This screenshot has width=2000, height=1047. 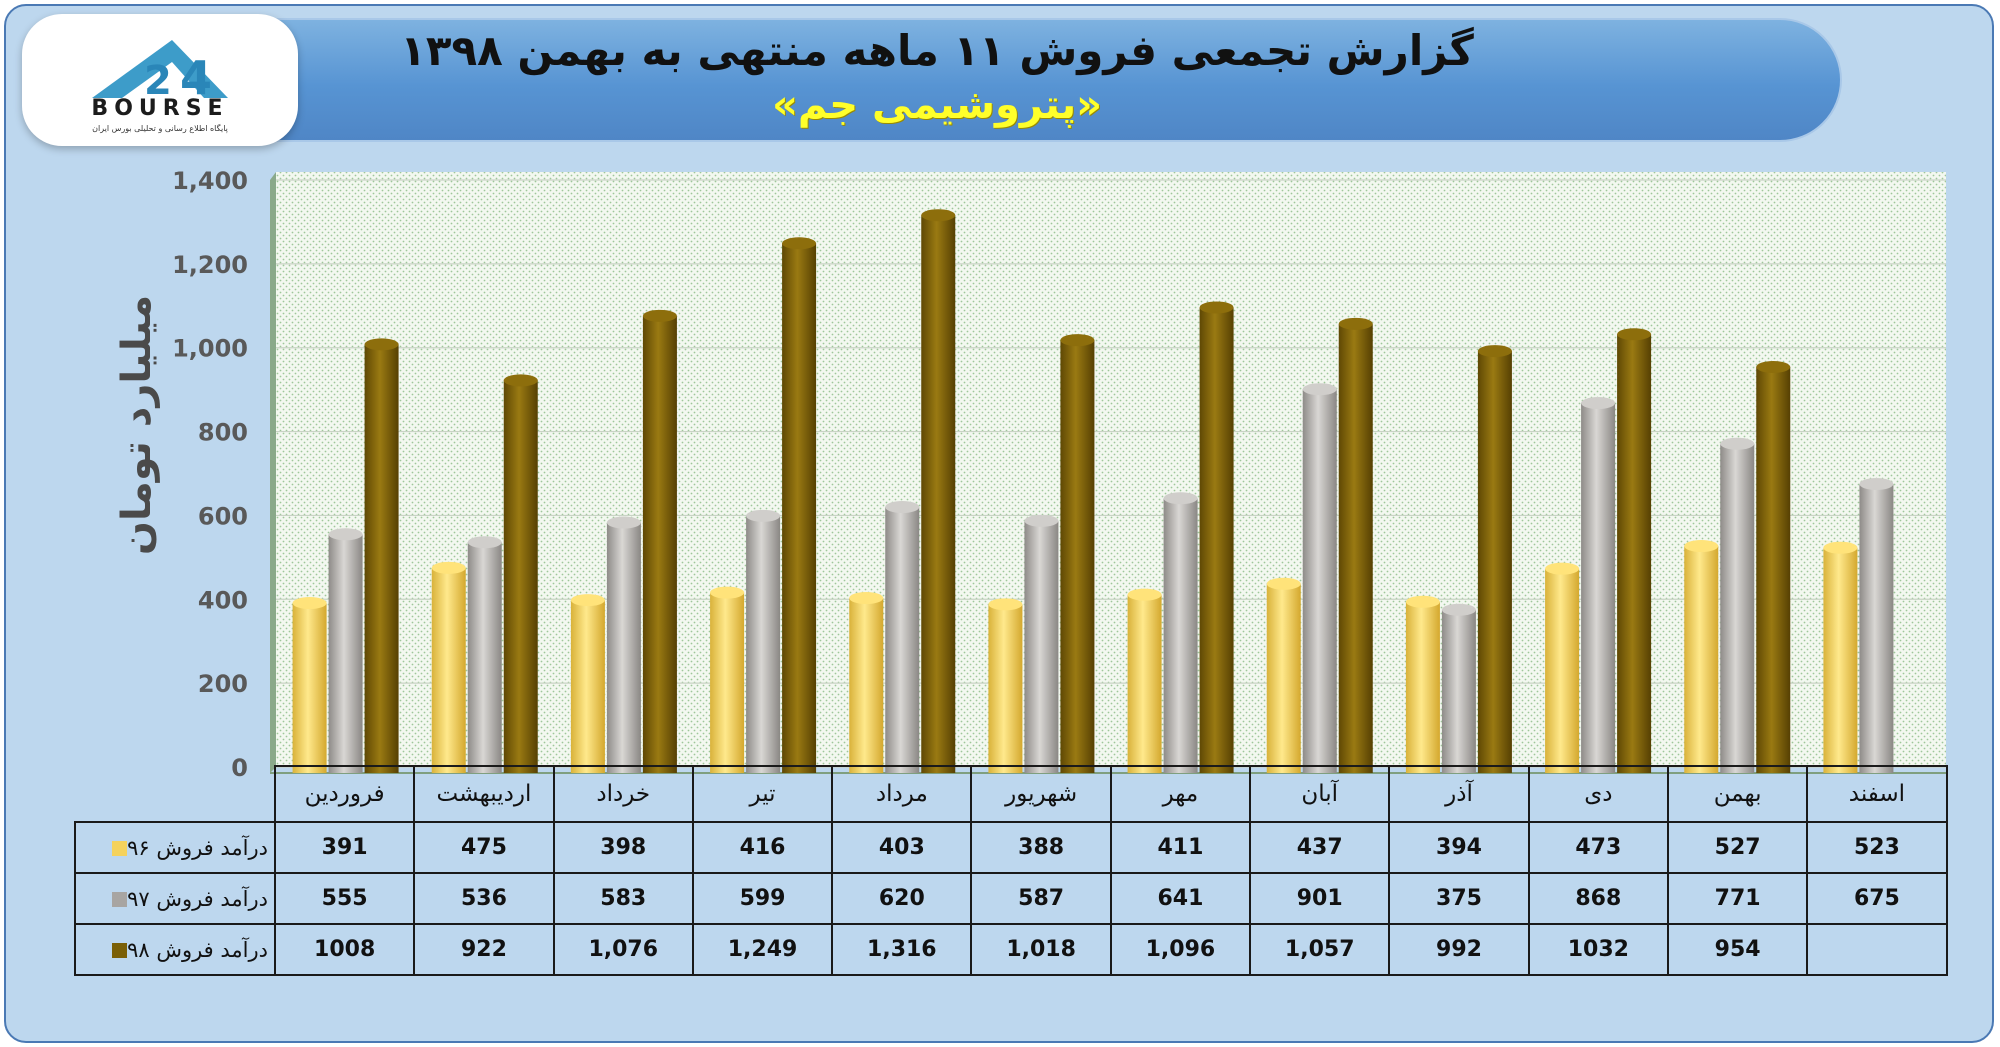 What do you see at coordinates (1459, 847) in the screenshot?
I see `data-label: 394` at bounding box center [1459, 847].